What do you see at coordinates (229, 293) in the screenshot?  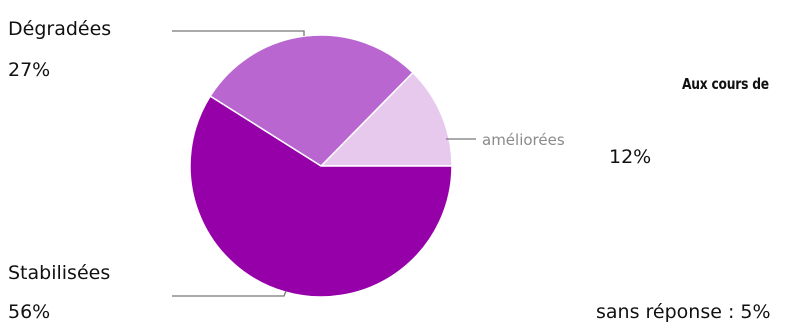 I see `leader-line-stabilisees` at bounding box center [229, 293].